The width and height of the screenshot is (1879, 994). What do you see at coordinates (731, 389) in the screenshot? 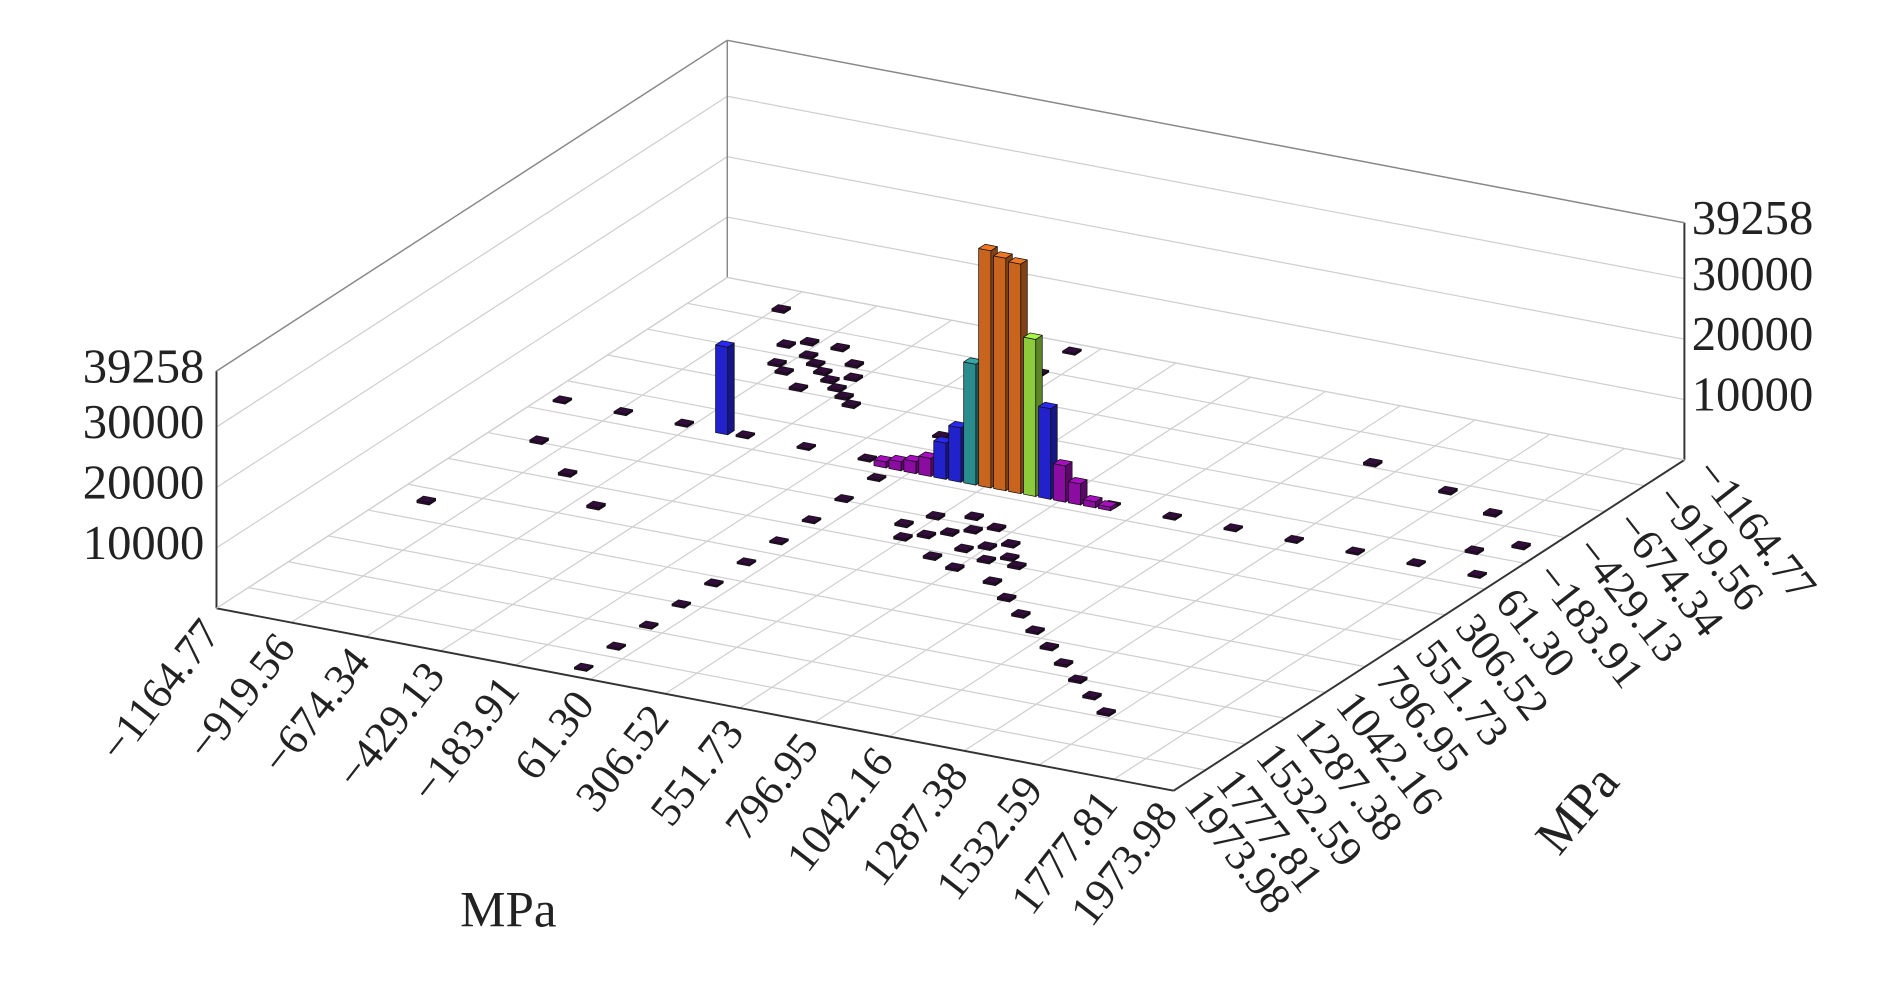
I see `bar-side` at bounding box center [731, 389].